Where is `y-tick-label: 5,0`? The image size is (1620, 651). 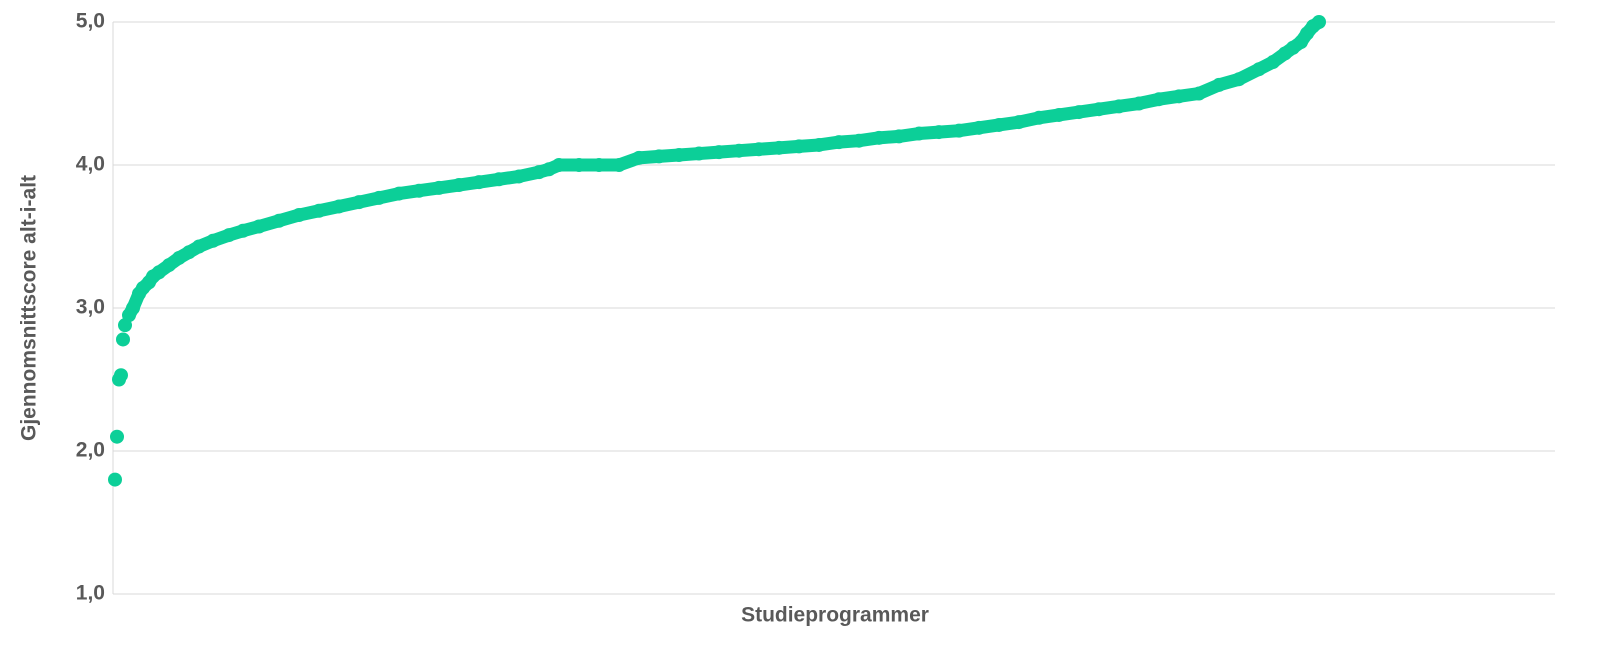 y-tick-label: 5,0 is located at coordinates (90, 21).